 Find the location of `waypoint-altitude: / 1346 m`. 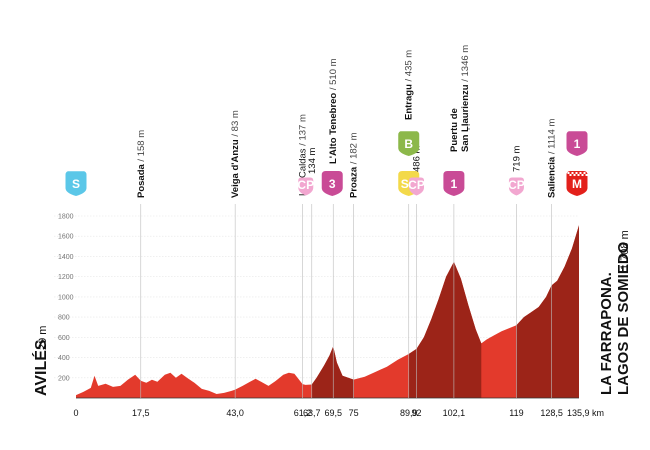

waypoint-altitude: / 1346 m is located at coordinates (465, 65).